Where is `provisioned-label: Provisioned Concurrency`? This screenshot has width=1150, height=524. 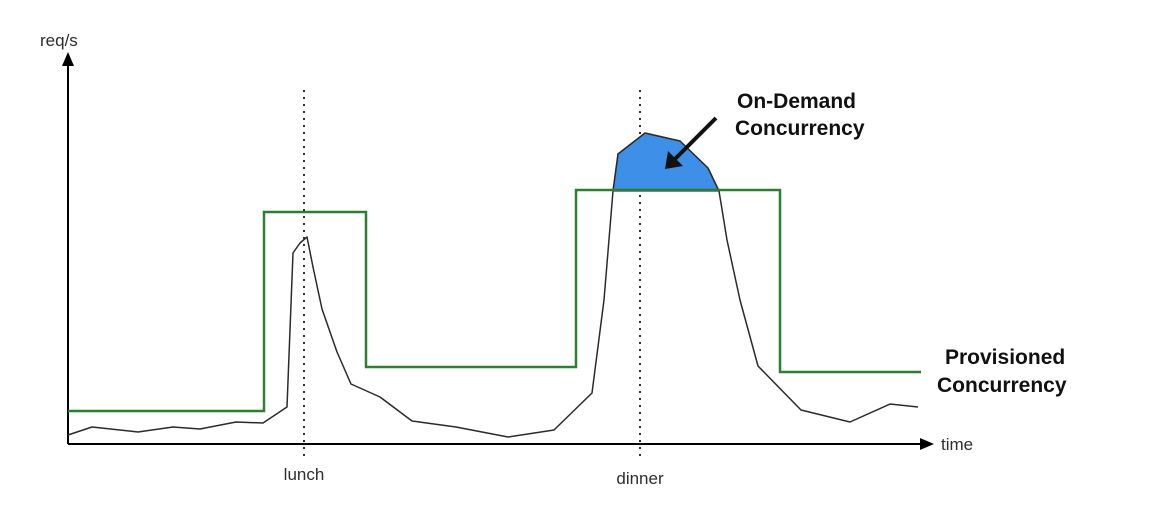
provisioned-label: Provisioned Concurrency is located at coordinates (1004, 371).